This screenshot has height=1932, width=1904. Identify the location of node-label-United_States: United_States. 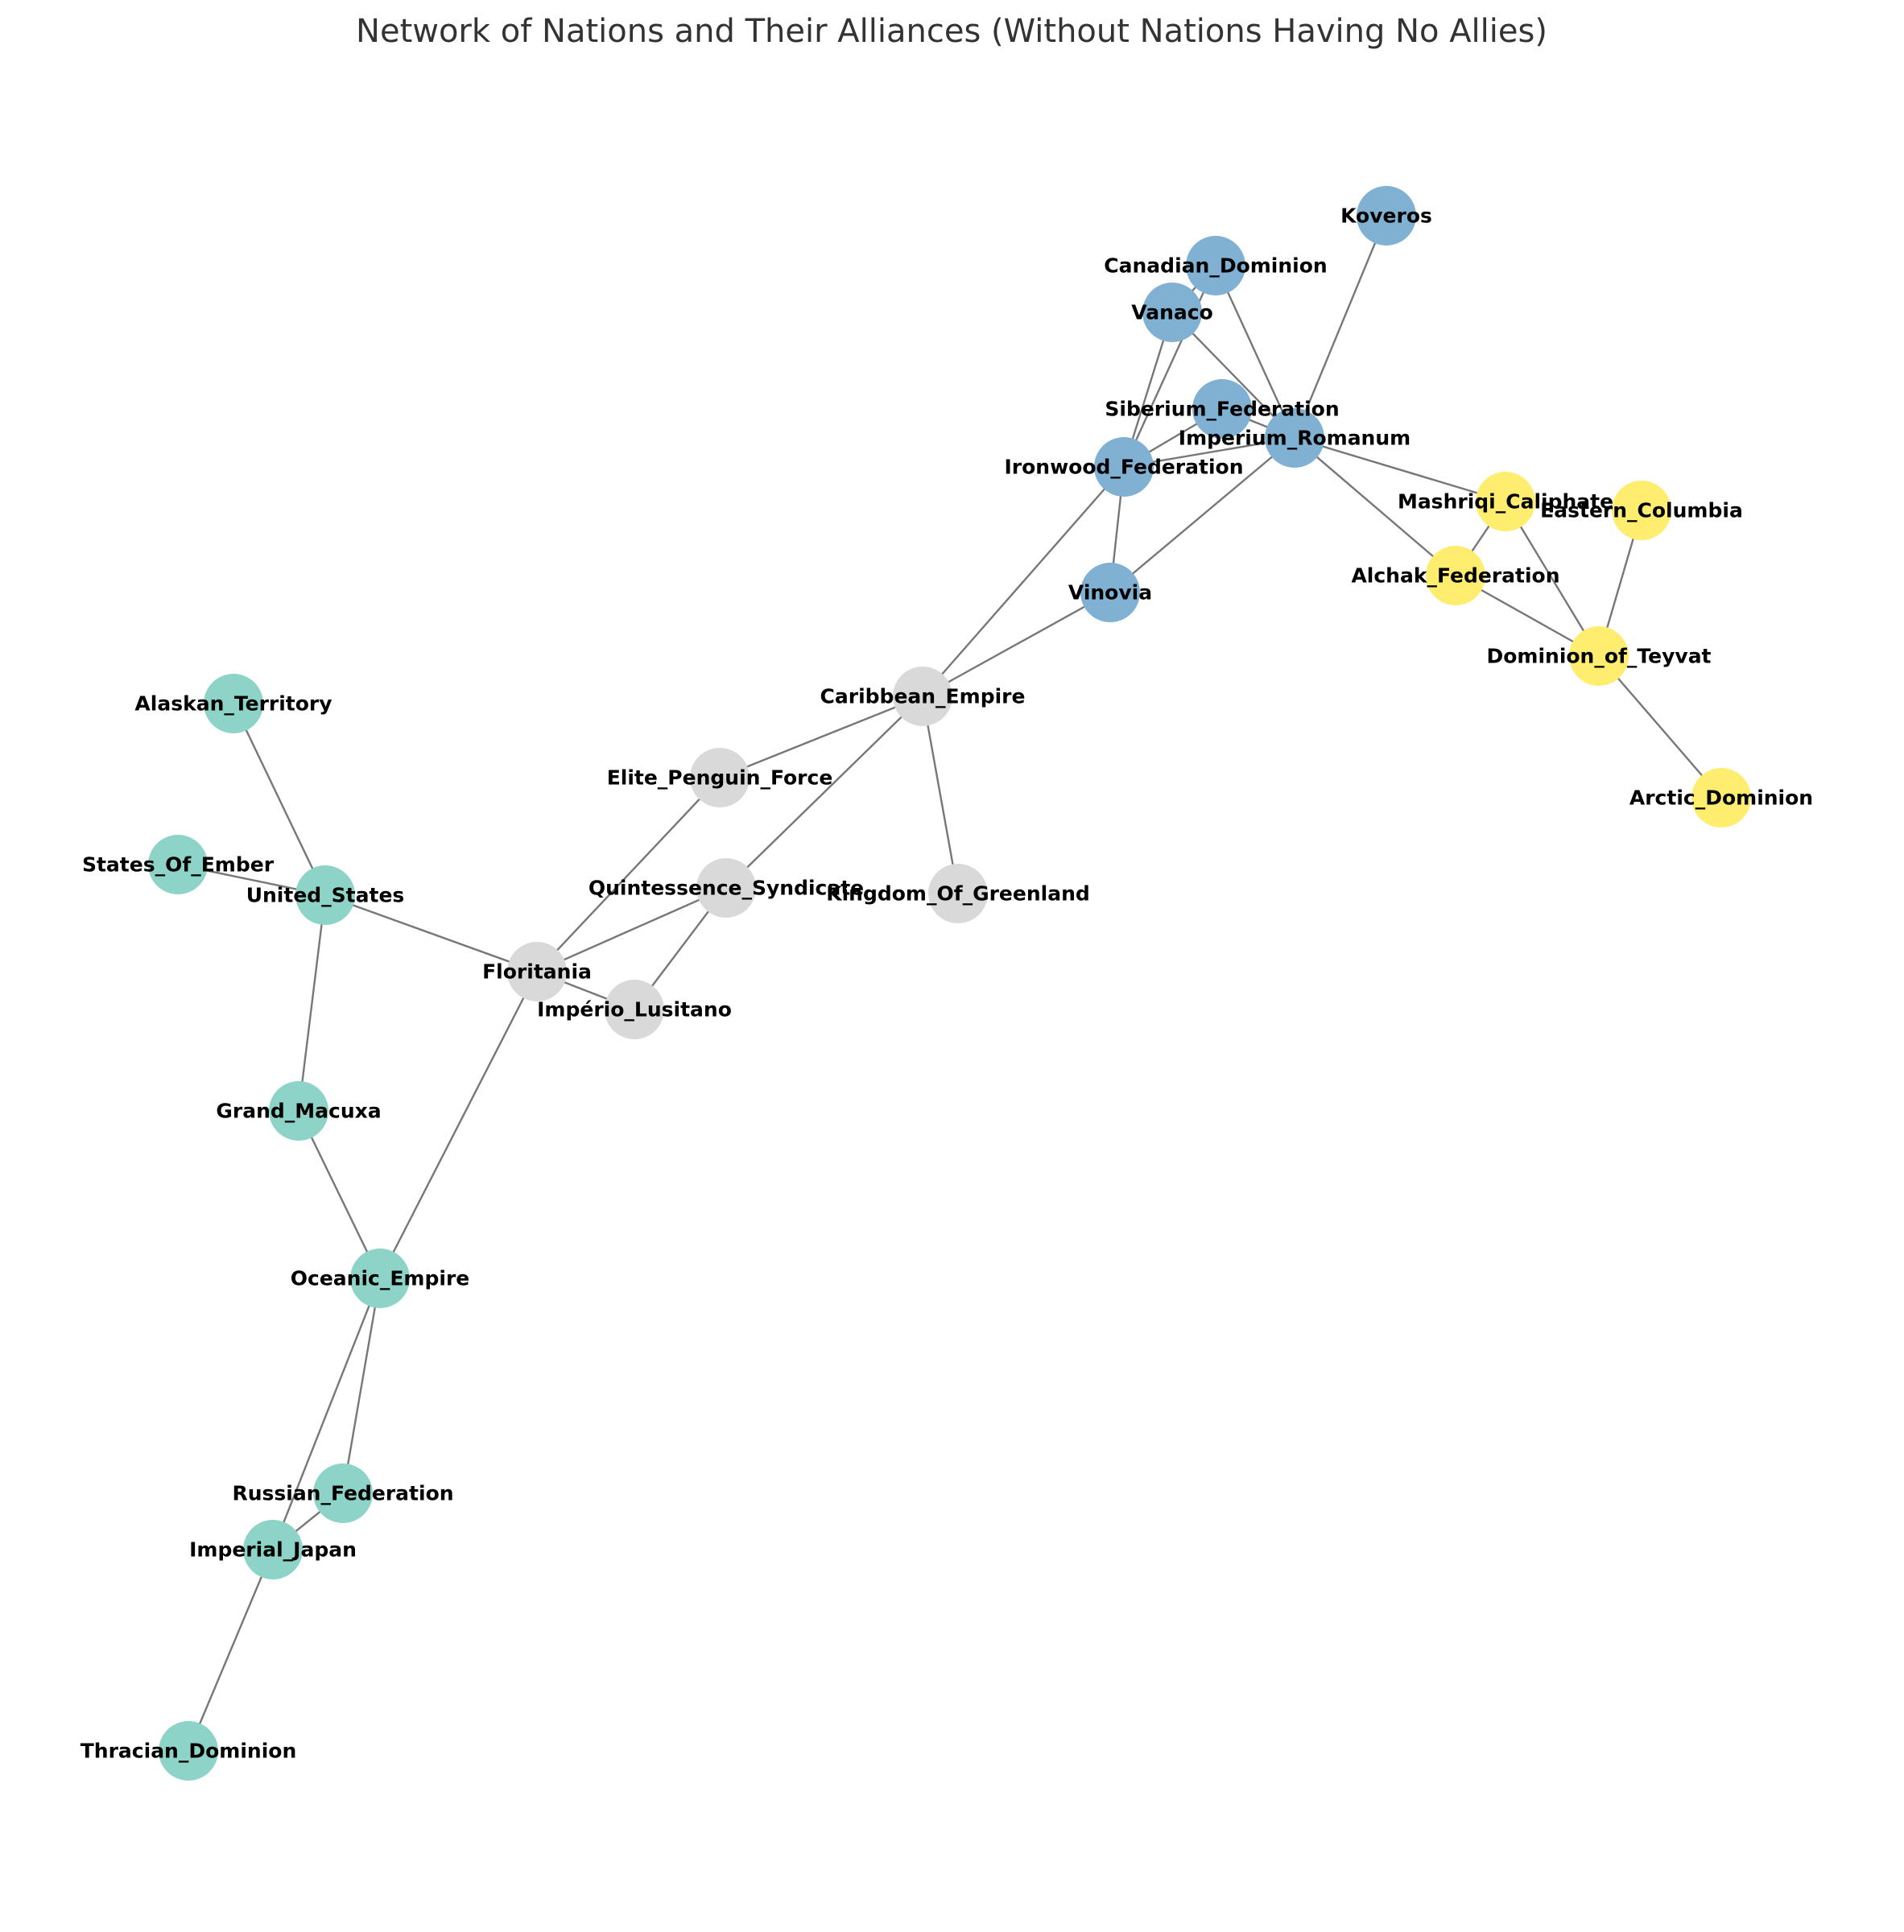
(325, 895).